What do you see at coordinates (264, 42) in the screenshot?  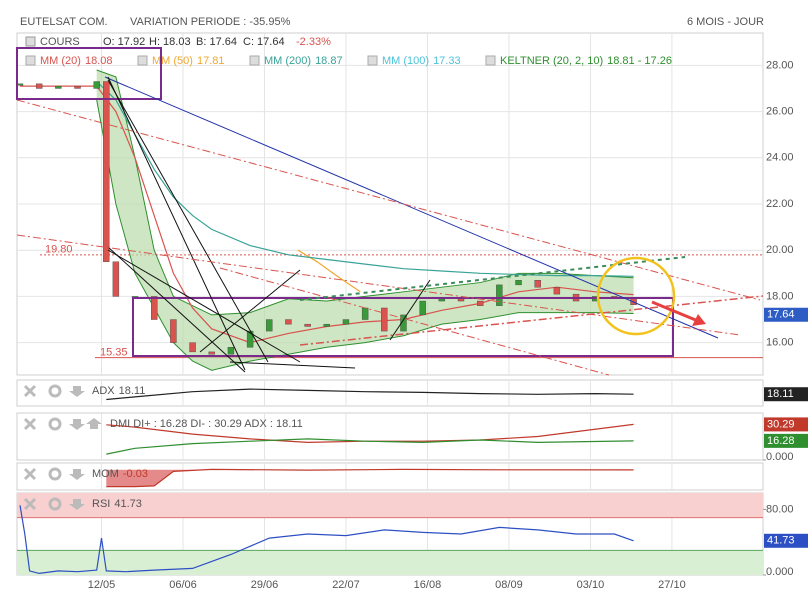 I see `quote-close: C: 17.64` at bounding box center [264, 42].